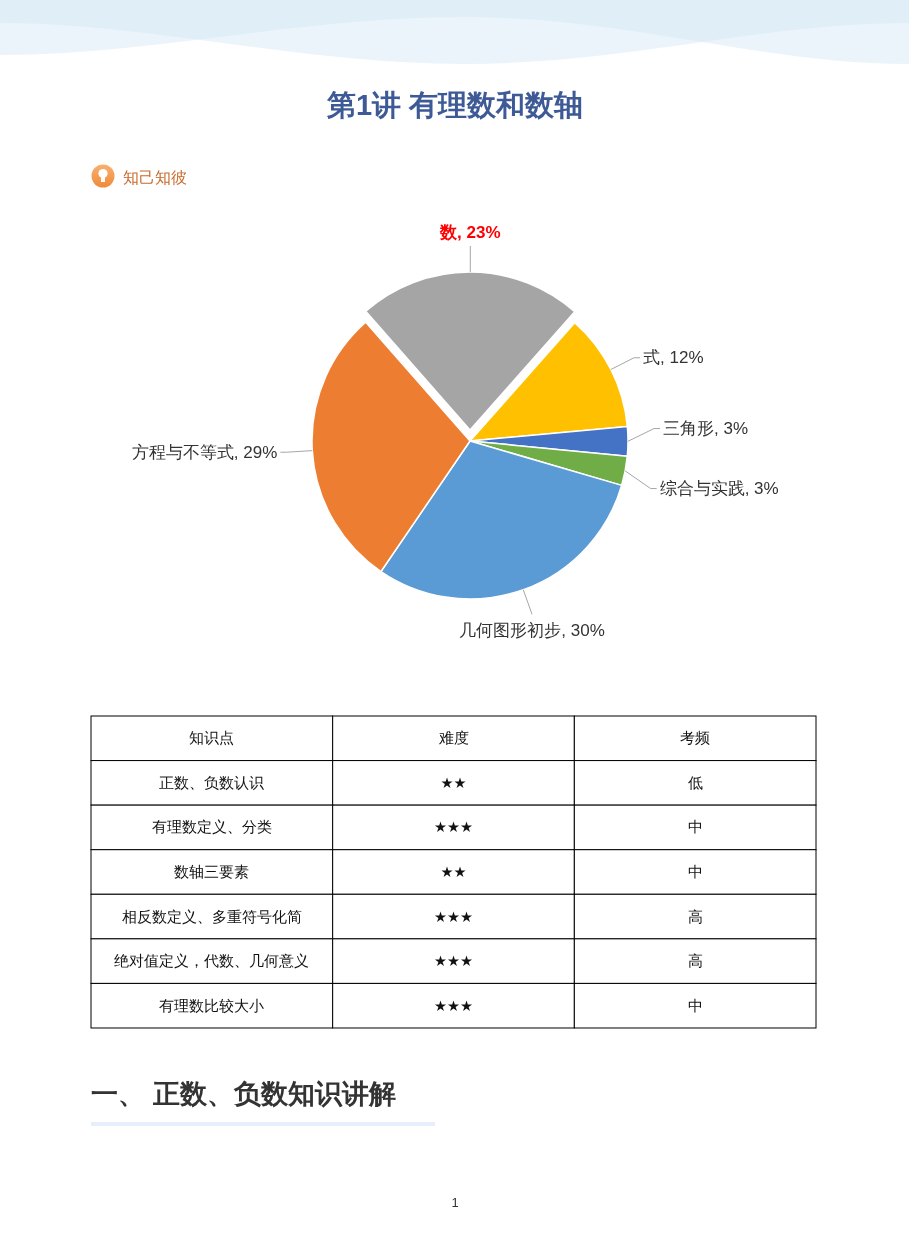  Describe the element at coordinates (470, 232) in the screenshot. I see `slice-label: 数, 23%` at that location.